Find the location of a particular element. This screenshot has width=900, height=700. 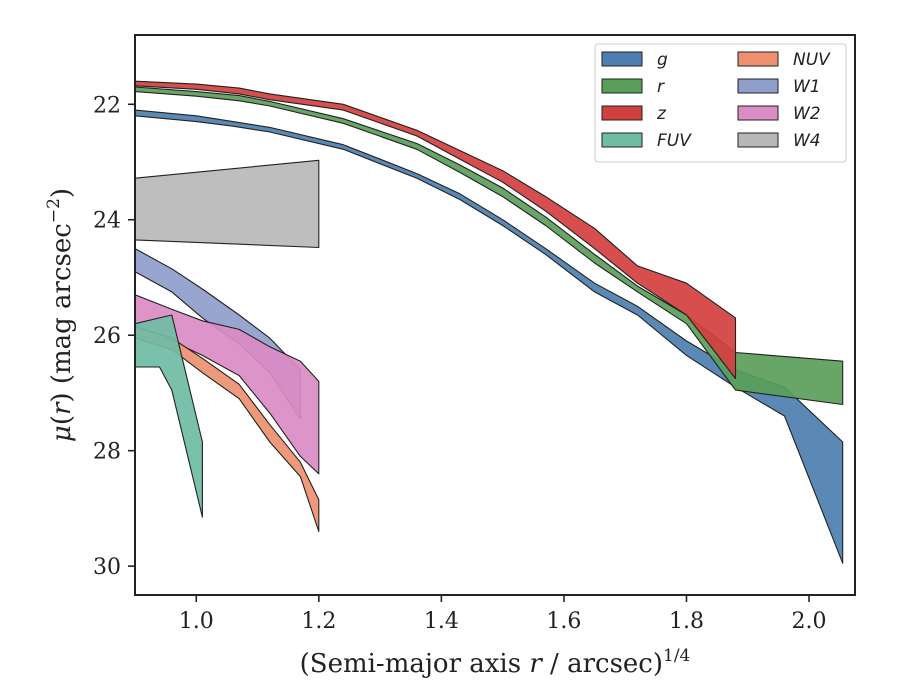

band-w4 is located at coordinates (227, 204).